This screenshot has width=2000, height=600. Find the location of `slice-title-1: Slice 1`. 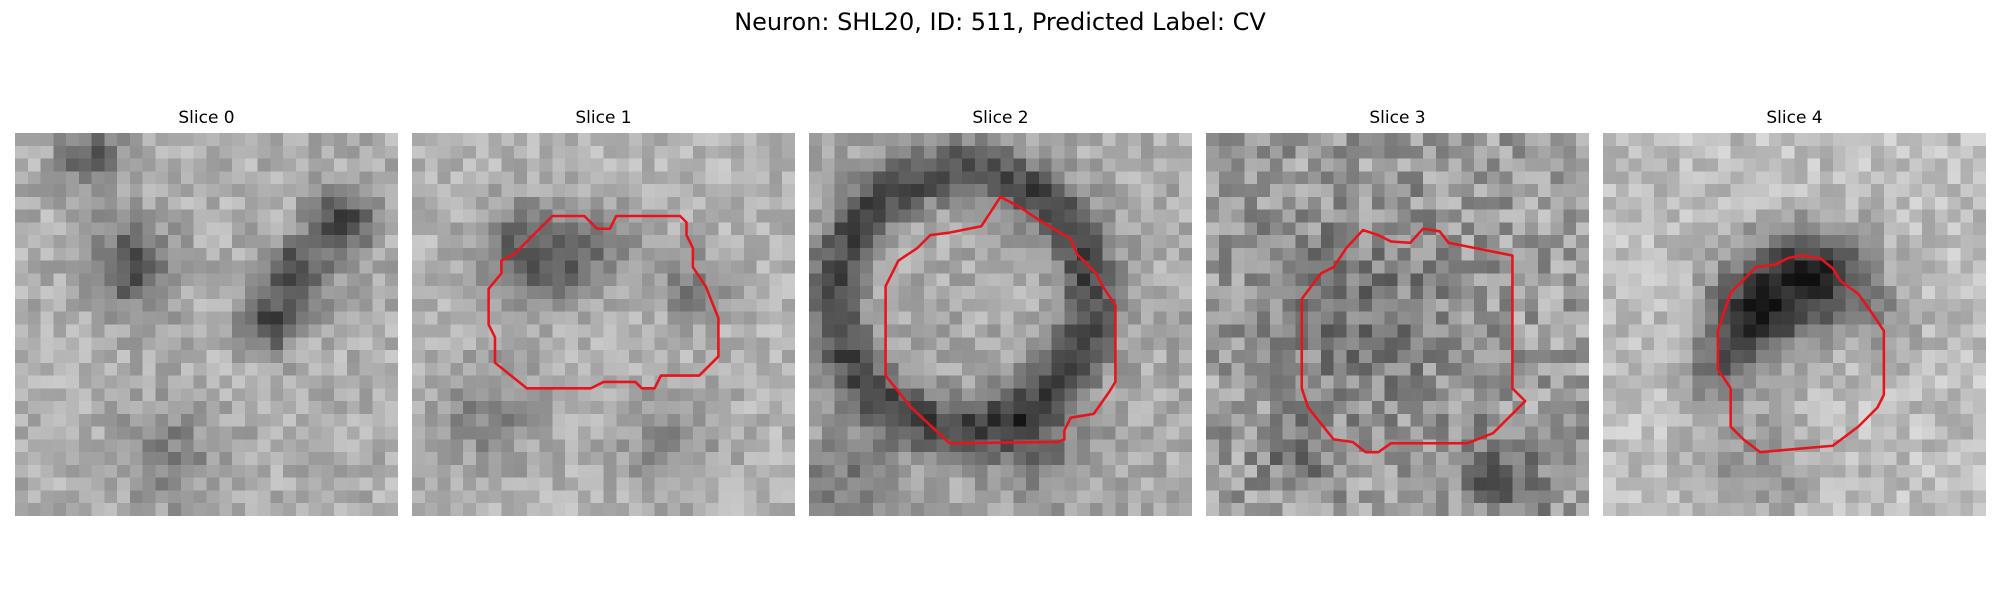

slice-title-1: Slice 1 is located at coordinates (603, 118).